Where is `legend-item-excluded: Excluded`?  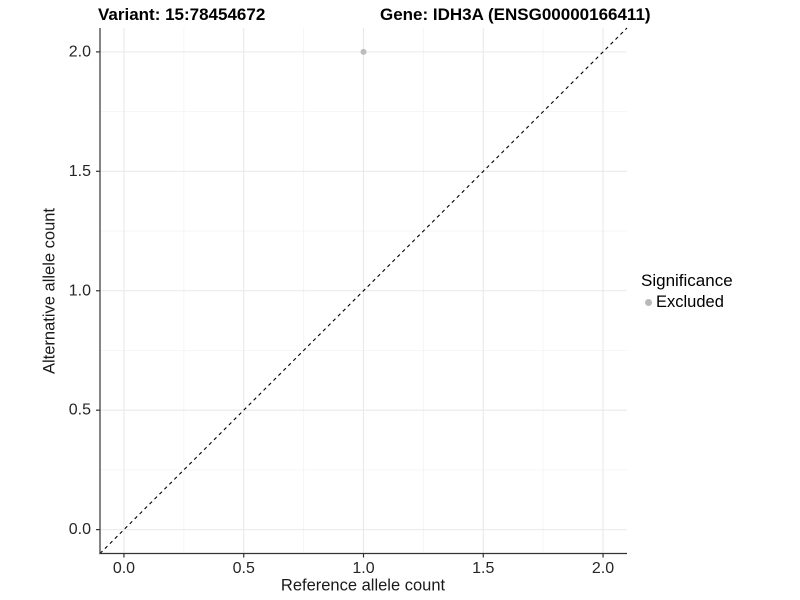
legend-item-excluded: Excluded is located at coordinates (689, 302).